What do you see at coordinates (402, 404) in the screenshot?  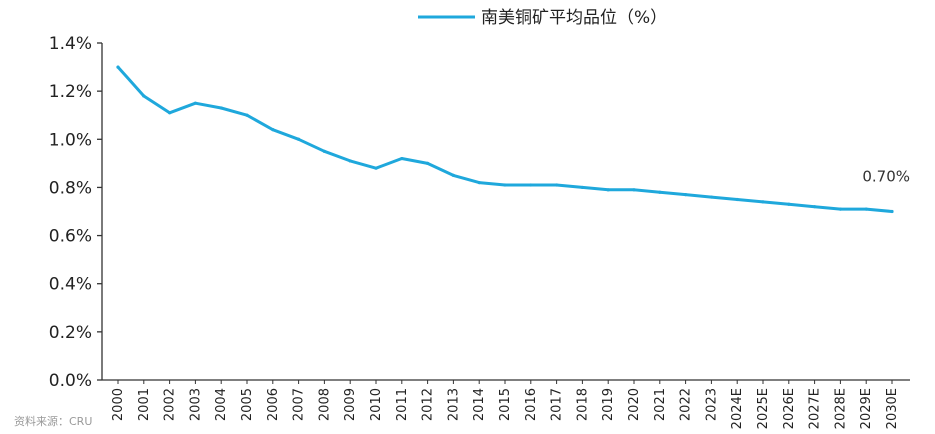 I see `x-tick-label: 2011` at bounding box center [402, 404].